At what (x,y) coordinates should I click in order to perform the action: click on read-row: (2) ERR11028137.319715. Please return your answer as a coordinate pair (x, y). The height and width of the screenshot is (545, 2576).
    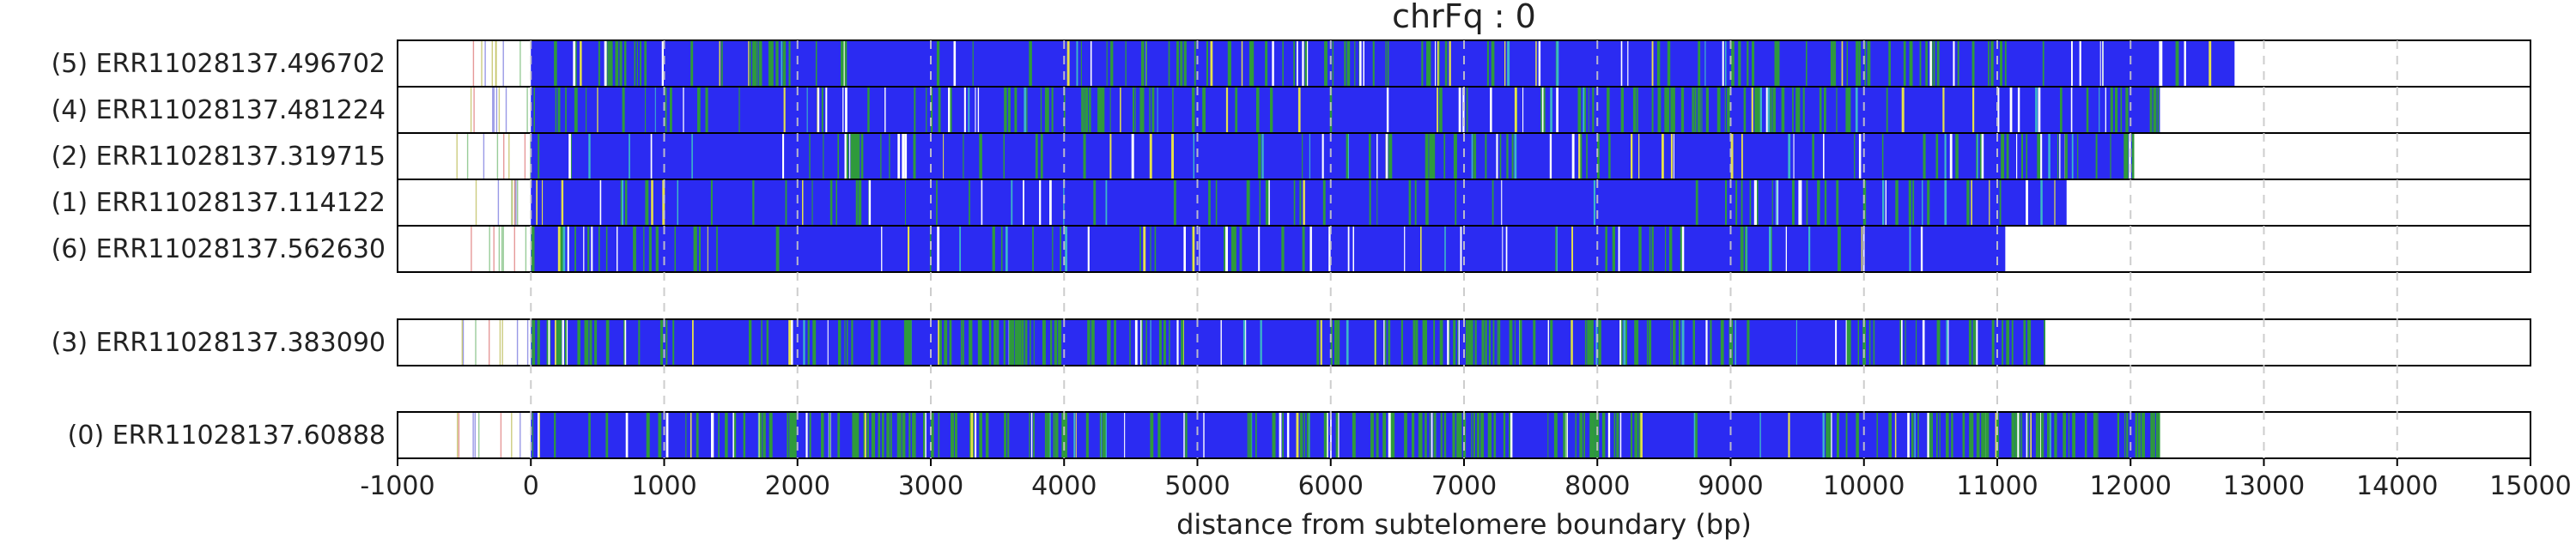
    Looking at the image, I should click on (1291, 156).